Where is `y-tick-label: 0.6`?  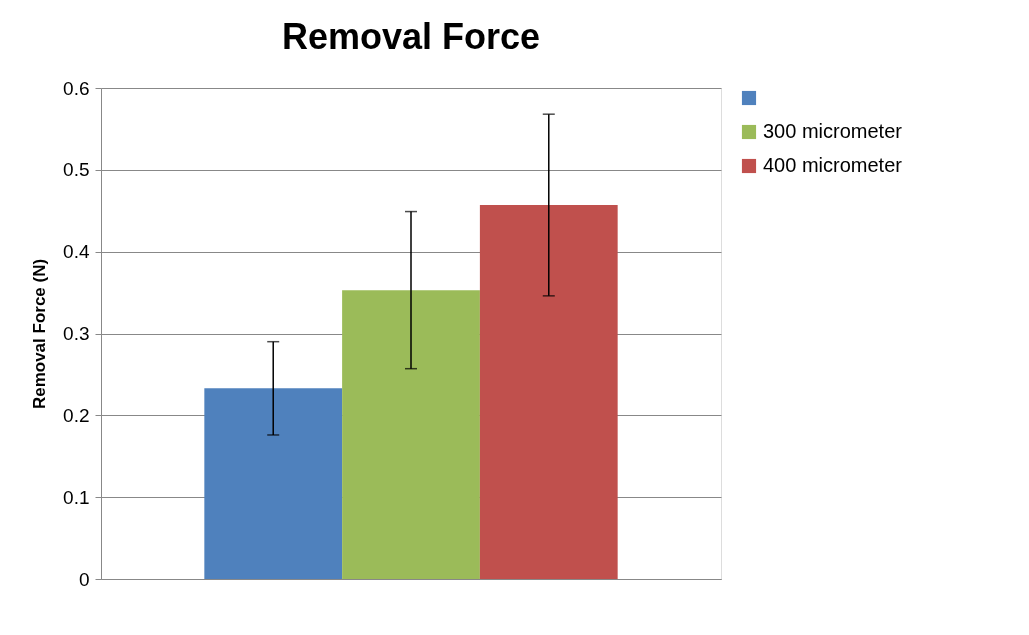 y-tick-label: 0.6 is located at coordinates (76, 88).